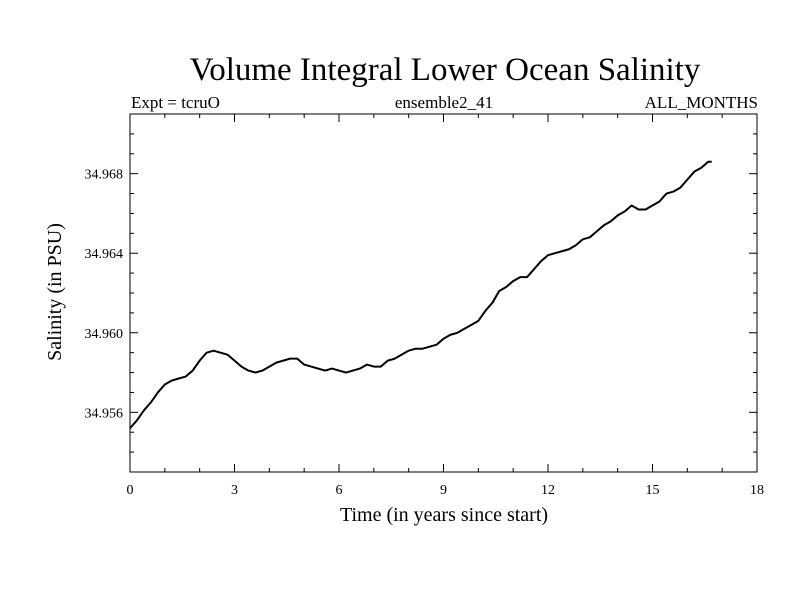 The width and height of the screenshot is (800, 600). I want to click on y-tick-label: 34.956, so click(104, 413).